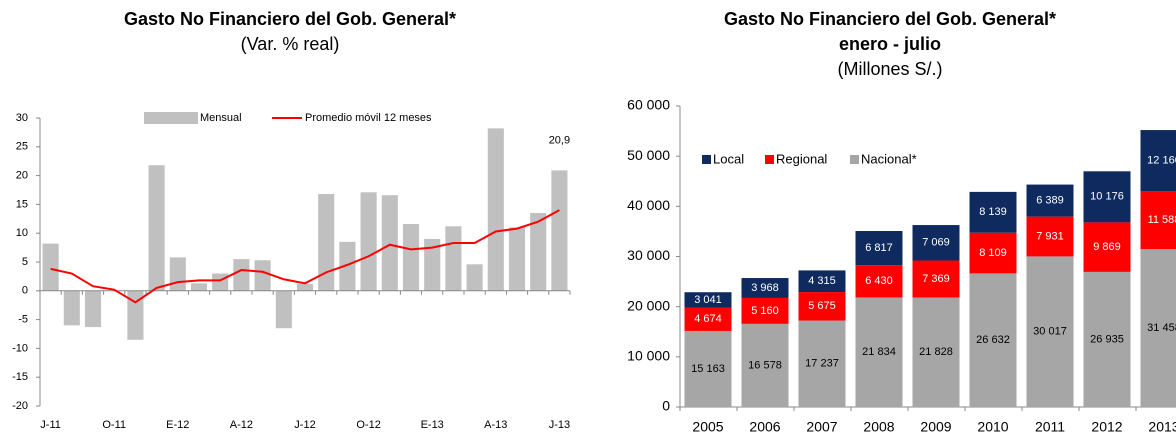  What do you see at coordinates (1162, 426) in the screenshot?
I see `x-tick-label: 2013` at bounding box center [1162, 426].